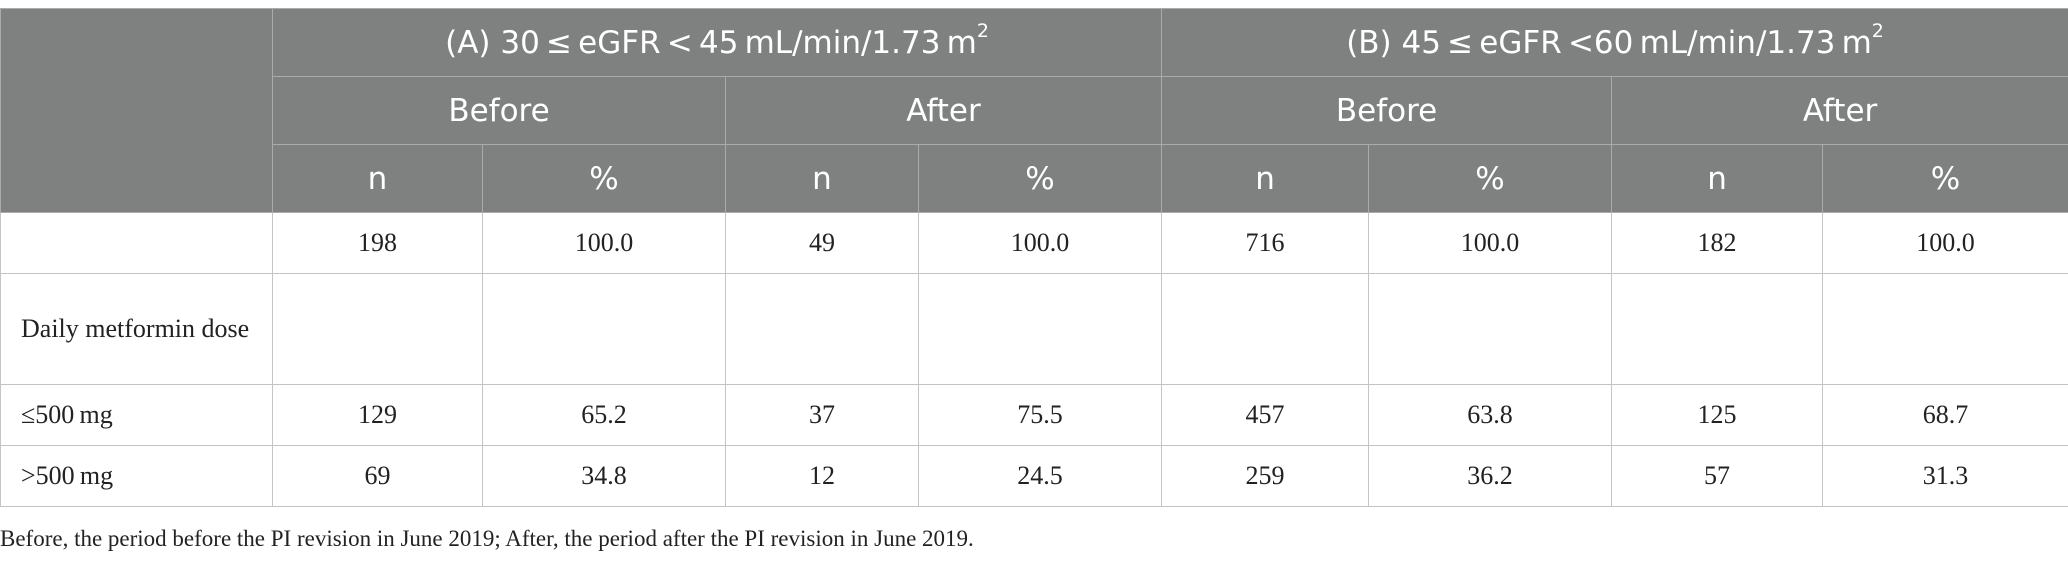  What do you see at coordinates (822, 243) in the screenshot?
I see `table-cell: 49` at bounding box center [822, 243].